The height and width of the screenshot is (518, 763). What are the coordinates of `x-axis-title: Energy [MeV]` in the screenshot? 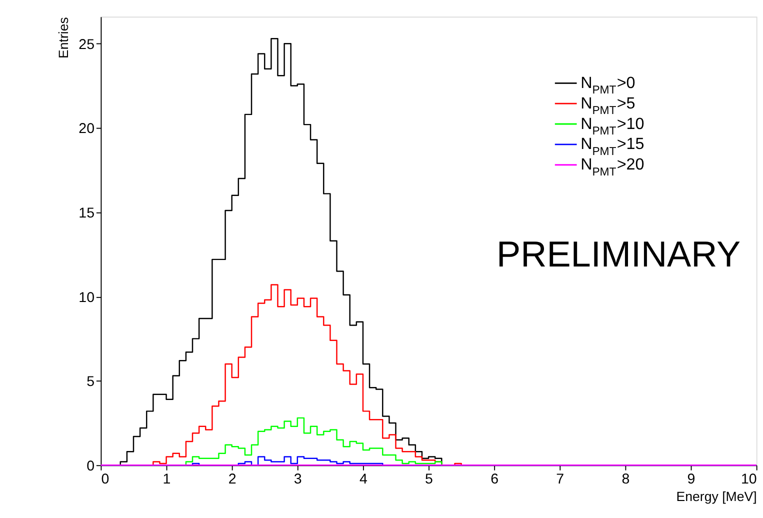 It's located at (716, 496).